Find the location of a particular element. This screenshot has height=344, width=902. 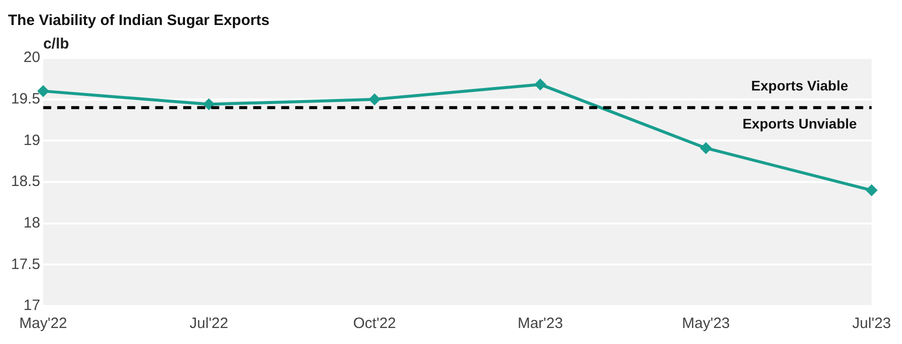

x-tick-label: Oct'22 is located at coordinates (374, 323).